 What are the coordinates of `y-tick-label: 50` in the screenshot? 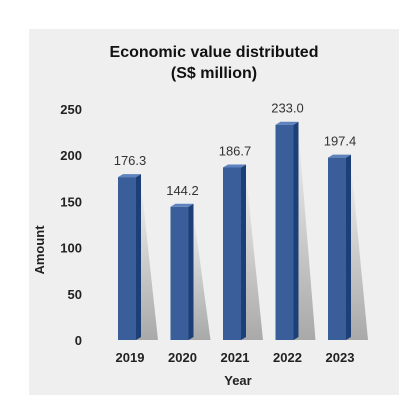 It's located at (75, 294).